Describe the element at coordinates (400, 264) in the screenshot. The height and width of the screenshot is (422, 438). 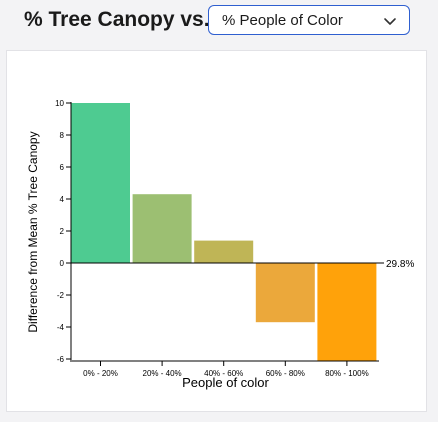
I see `mean-baseline-label: 29.8%` at that location.